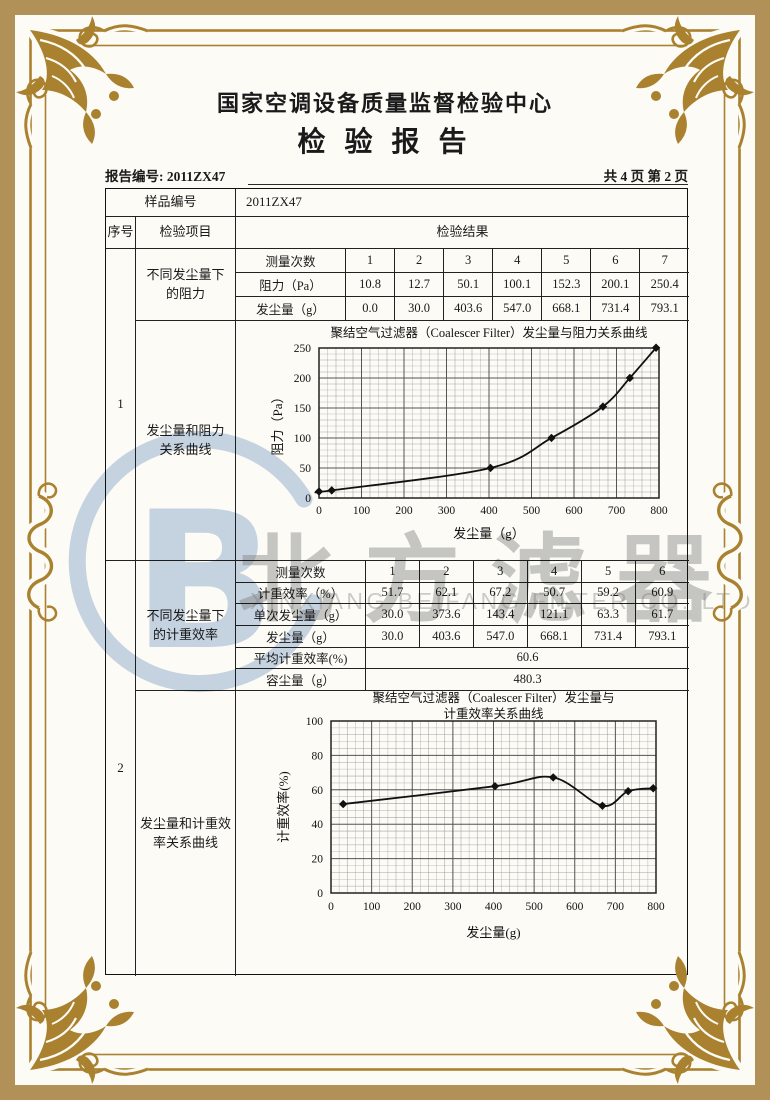 This screenshot has height=1100, width=770. Describe the element at coordinates (468, 284) in the screenshot. I see `table-cell: 50.1` at that location.